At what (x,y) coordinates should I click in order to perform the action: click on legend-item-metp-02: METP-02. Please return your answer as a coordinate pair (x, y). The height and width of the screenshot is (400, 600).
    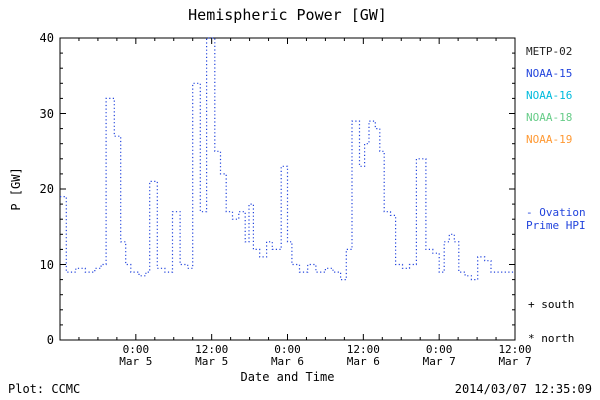
    Looking at the image, I should click on (549, 51).